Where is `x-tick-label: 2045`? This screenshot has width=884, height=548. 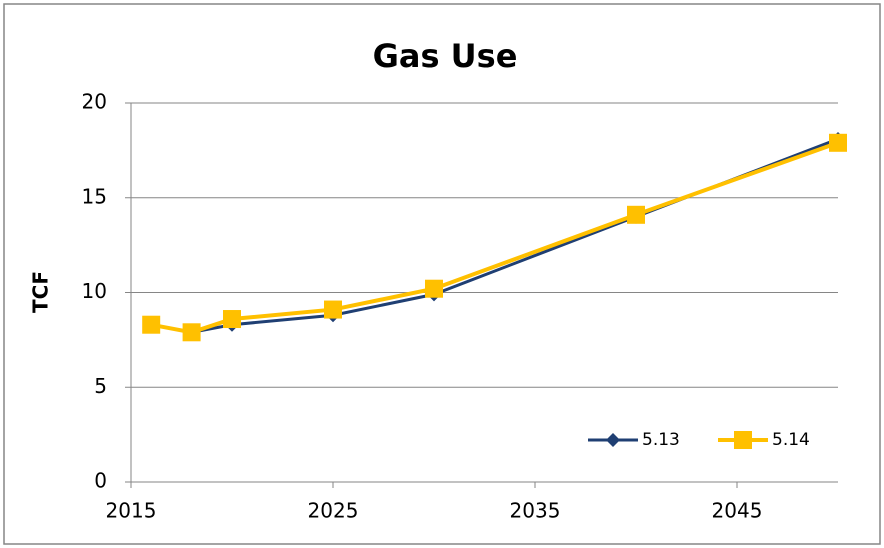 x-tick-label: 2045 is located at coordinates (737, 511).